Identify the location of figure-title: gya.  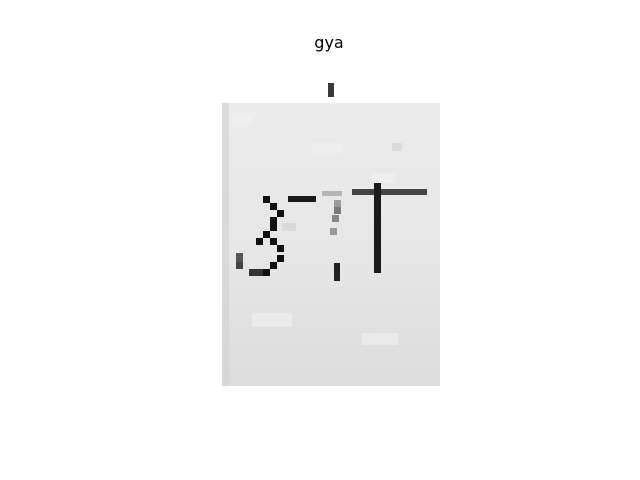
(329, 42).